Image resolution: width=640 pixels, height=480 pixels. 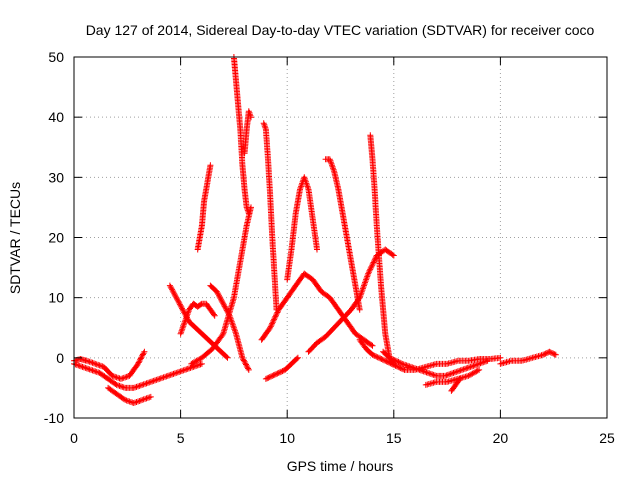 I want to click on x-tick-label: 15, so click(x=394, y=438).